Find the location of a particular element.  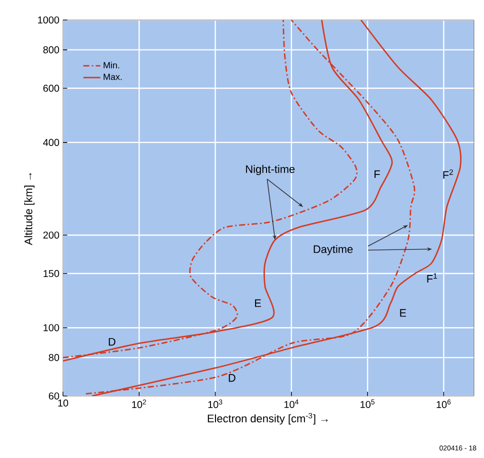

x-tick-label: 10$^{5}$ is located at coordinates (367, 404).